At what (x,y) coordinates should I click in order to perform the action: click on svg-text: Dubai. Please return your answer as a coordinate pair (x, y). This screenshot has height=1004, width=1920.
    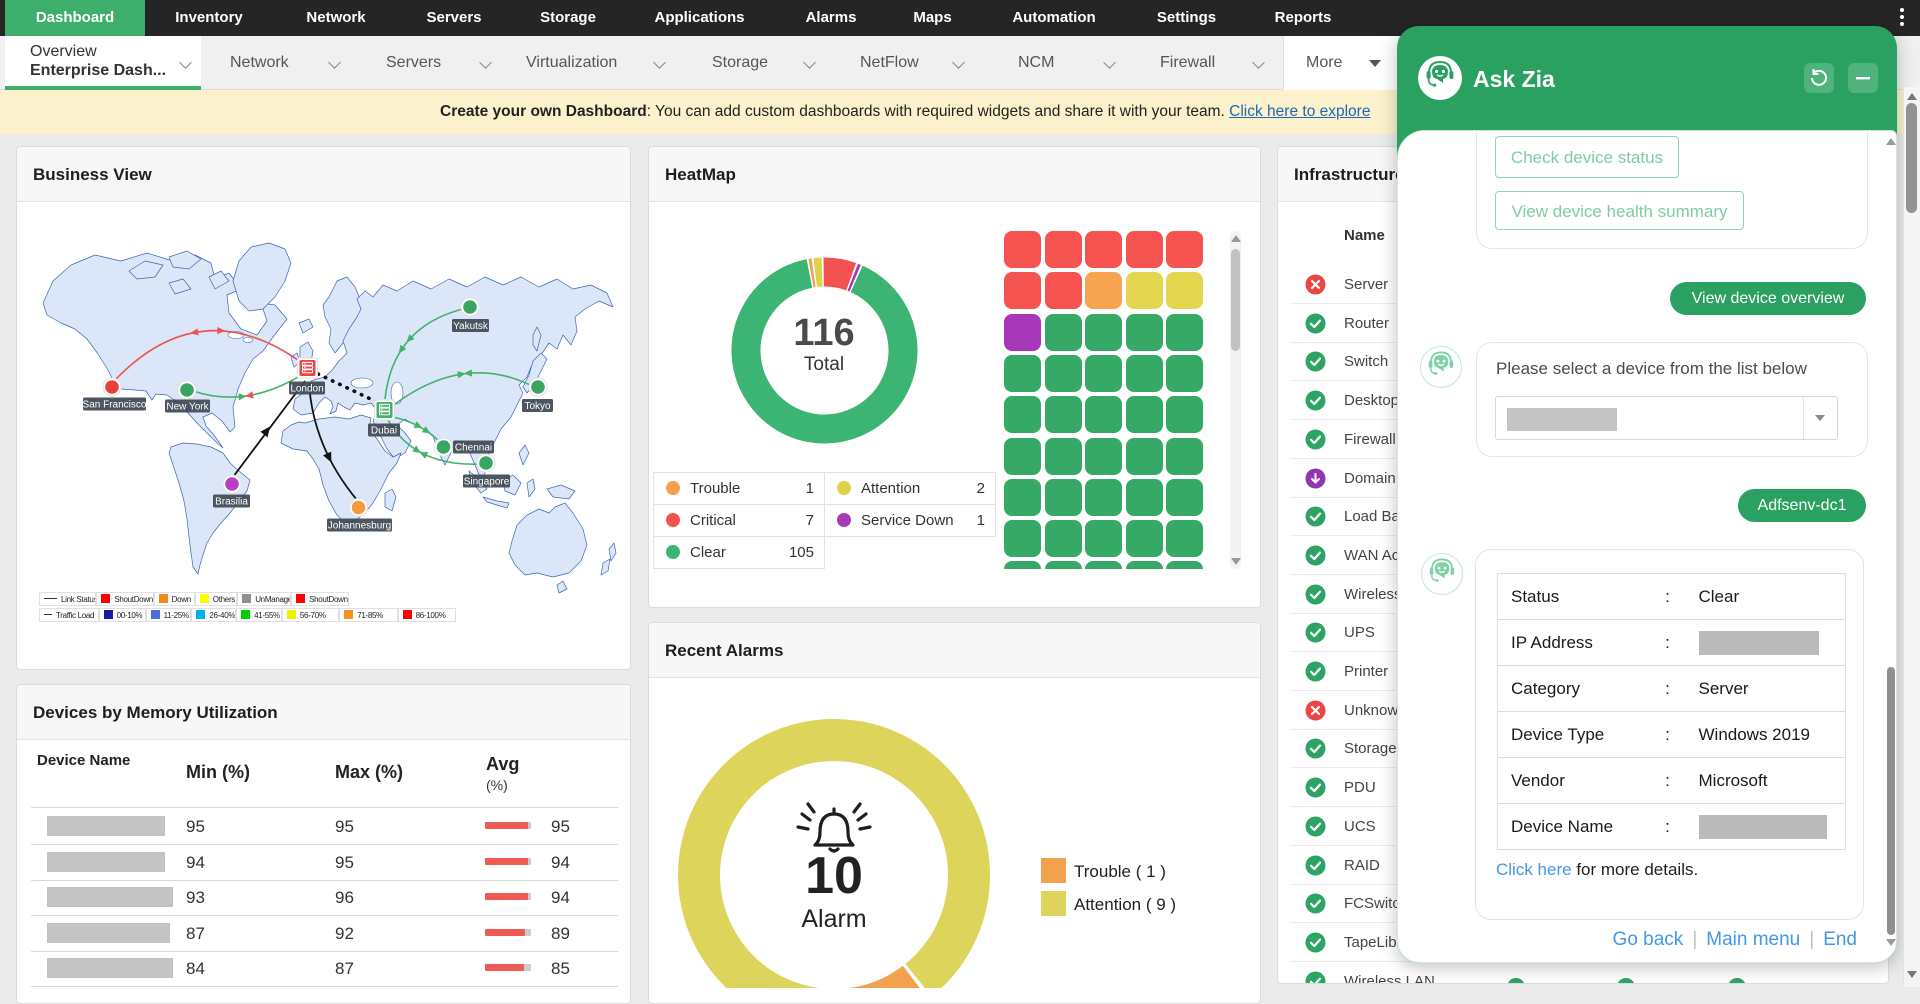
    Looking at the image, I should click on (384, 431).